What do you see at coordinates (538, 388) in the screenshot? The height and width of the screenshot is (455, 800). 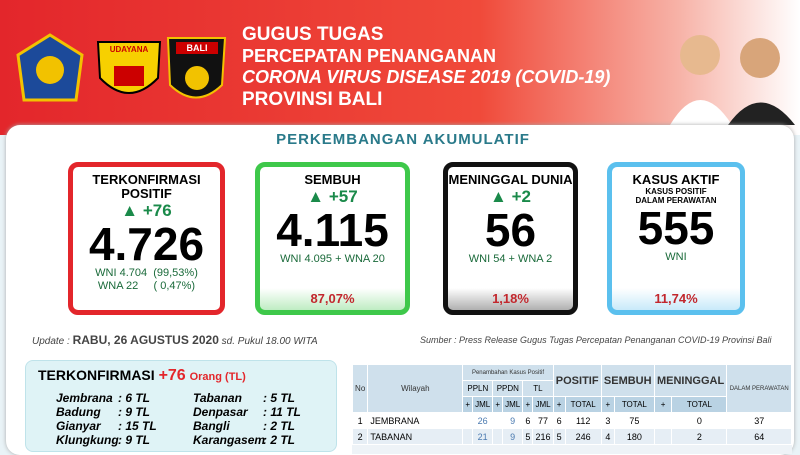 I see `table-cell: TL` at bounding box center [538, 388].